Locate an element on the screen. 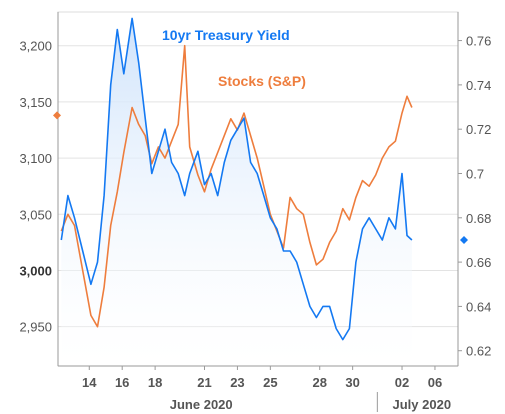 This screenshot has height=414, width=505. left-axis-ticks: 2,950 3,000 3,050 3,100 3,150 3,200 is located at coordinates (35, 187).